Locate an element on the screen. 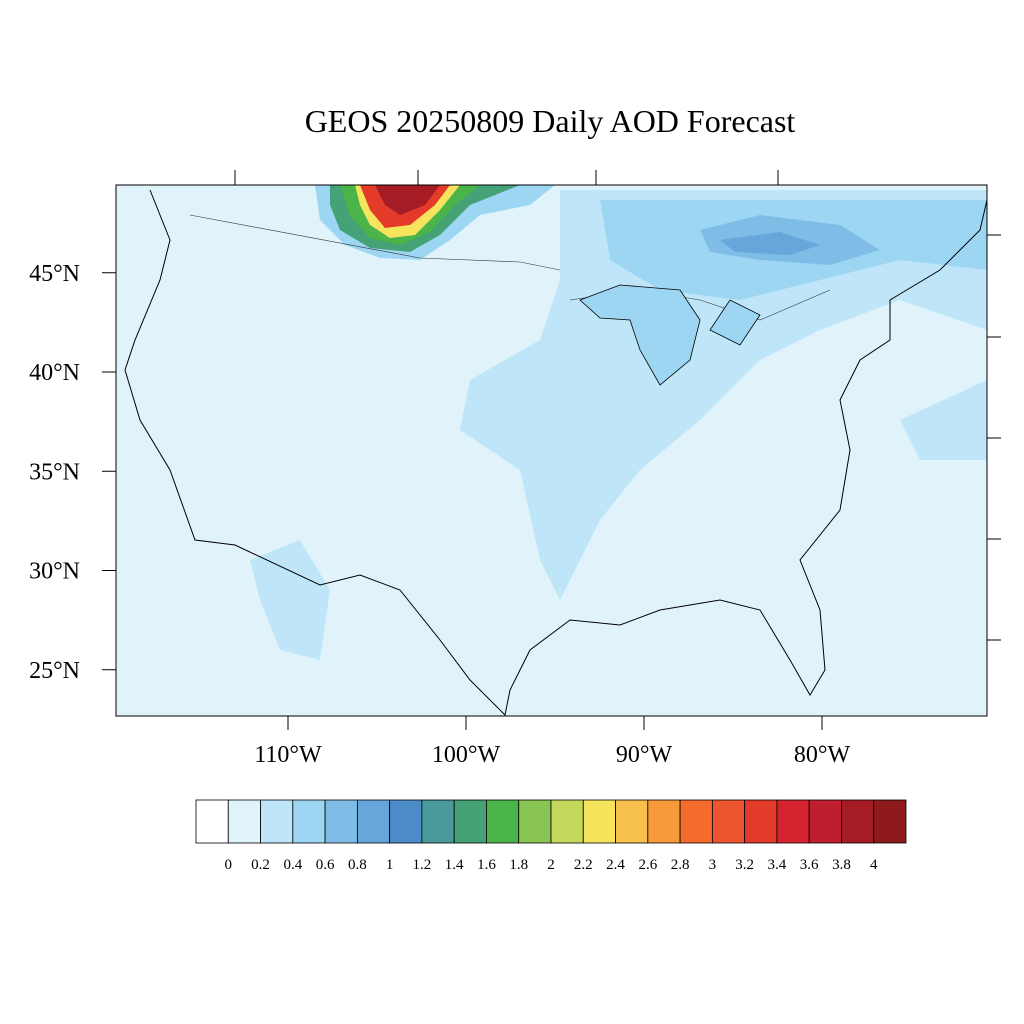 This screenshot has width=1024, height=1024. colorbar-label: 2.8 is located at coordinates (680, 865).